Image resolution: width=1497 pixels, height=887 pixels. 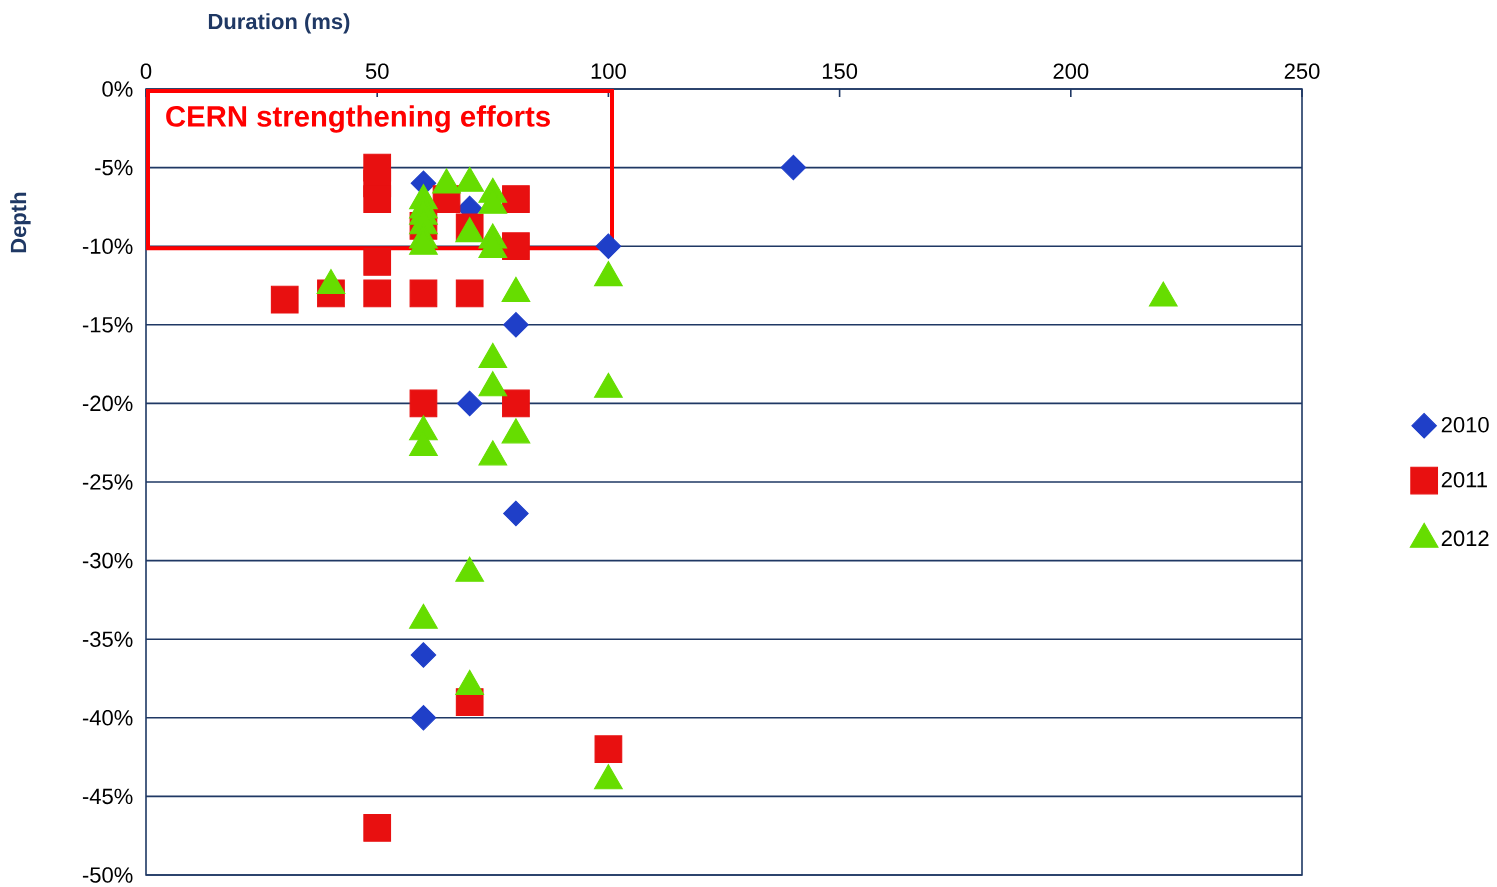 What do you see at coordinates (1465, 424) in the screenshot?
I see `legend-label: 2010` at bounding box center [1465, 424].